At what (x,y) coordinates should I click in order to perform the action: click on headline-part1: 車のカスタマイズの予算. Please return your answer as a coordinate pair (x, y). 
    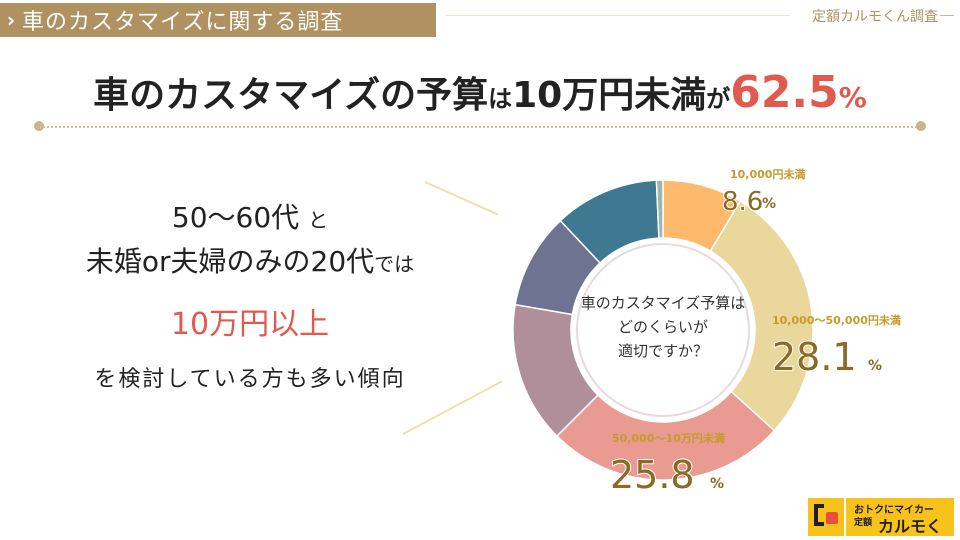
    Looking at the image, I should click on (291, 95).